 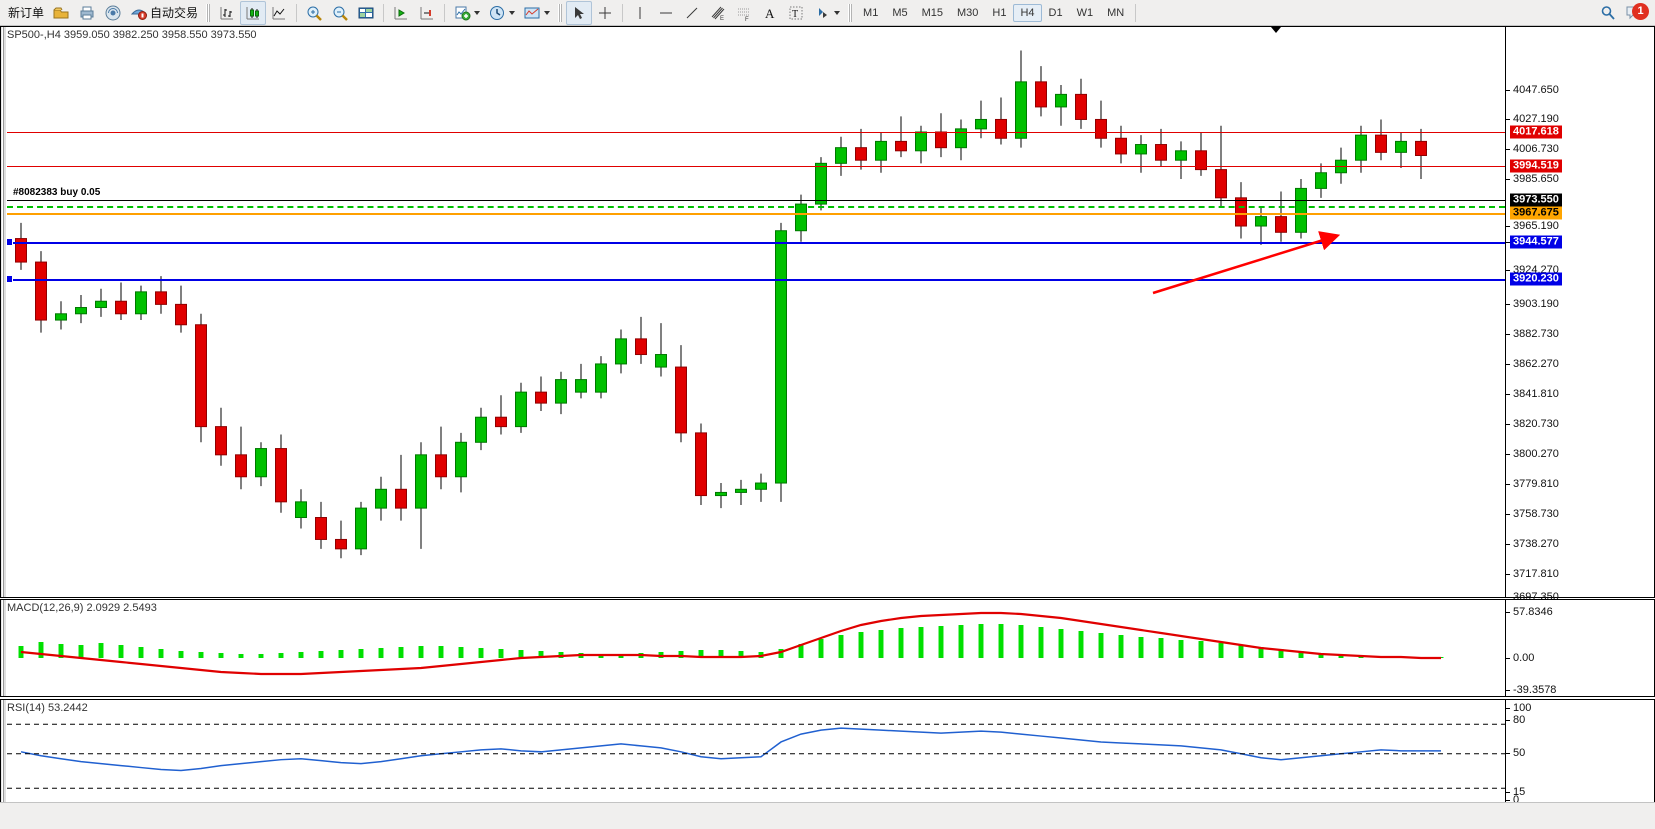 What do you see at coordinates (1055, 12) in the screenshot?
I see `tab-timeframe-d1: D1` at bounding box center [1055, 12].